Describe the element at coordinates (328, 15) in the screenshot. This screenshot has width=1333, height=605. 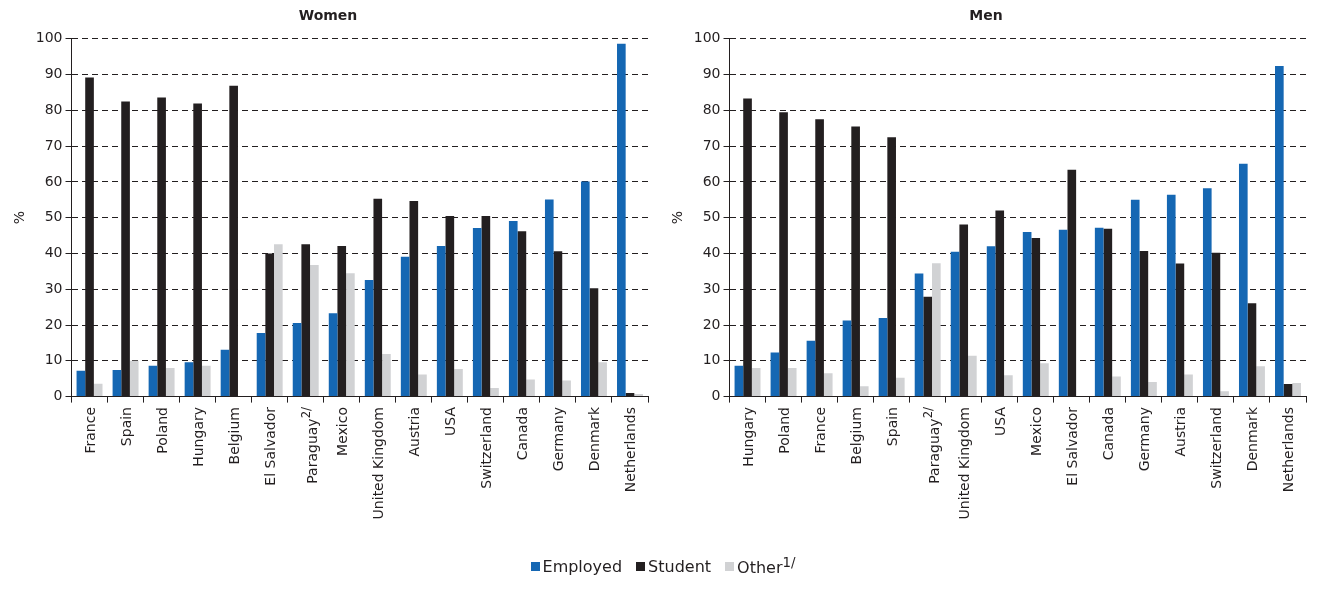
I see `chart-title: Women` at that location.